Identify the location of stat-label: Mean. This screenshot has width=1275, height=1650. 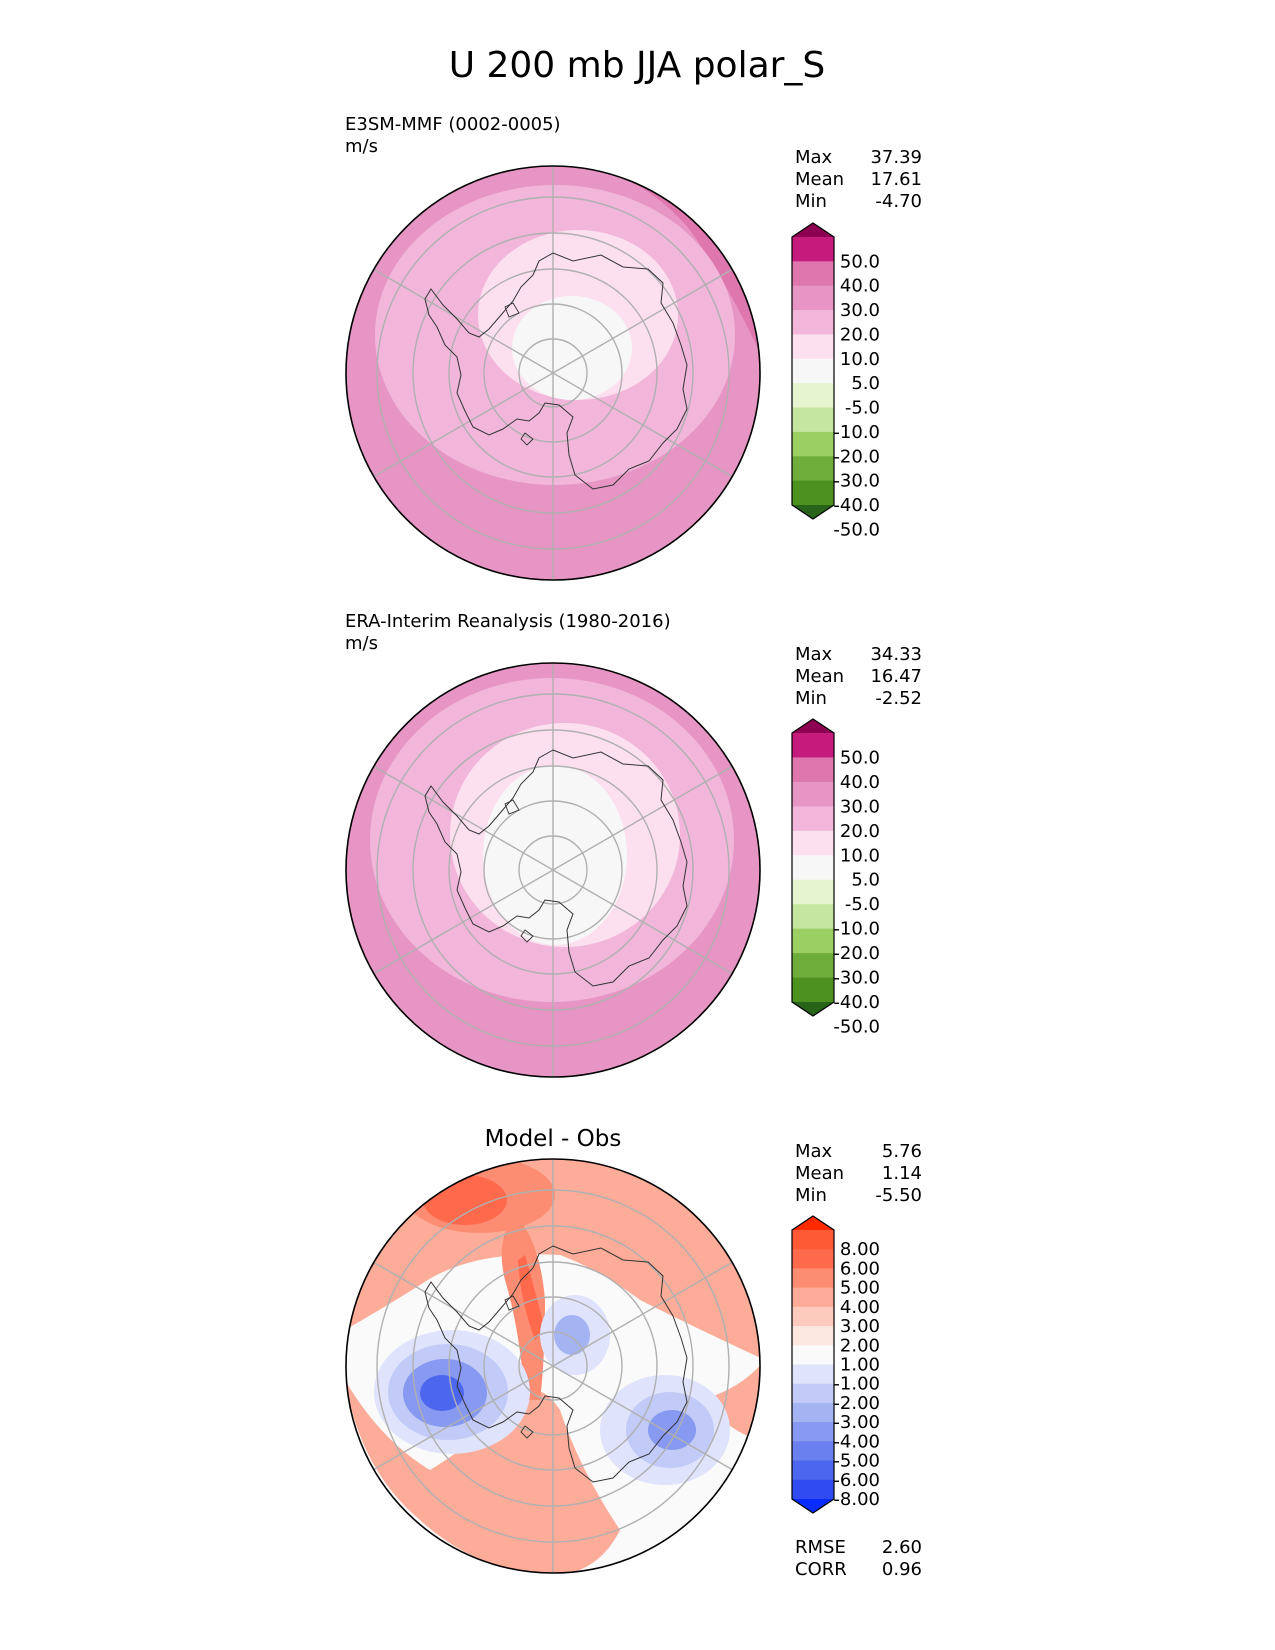
(819, 1173).